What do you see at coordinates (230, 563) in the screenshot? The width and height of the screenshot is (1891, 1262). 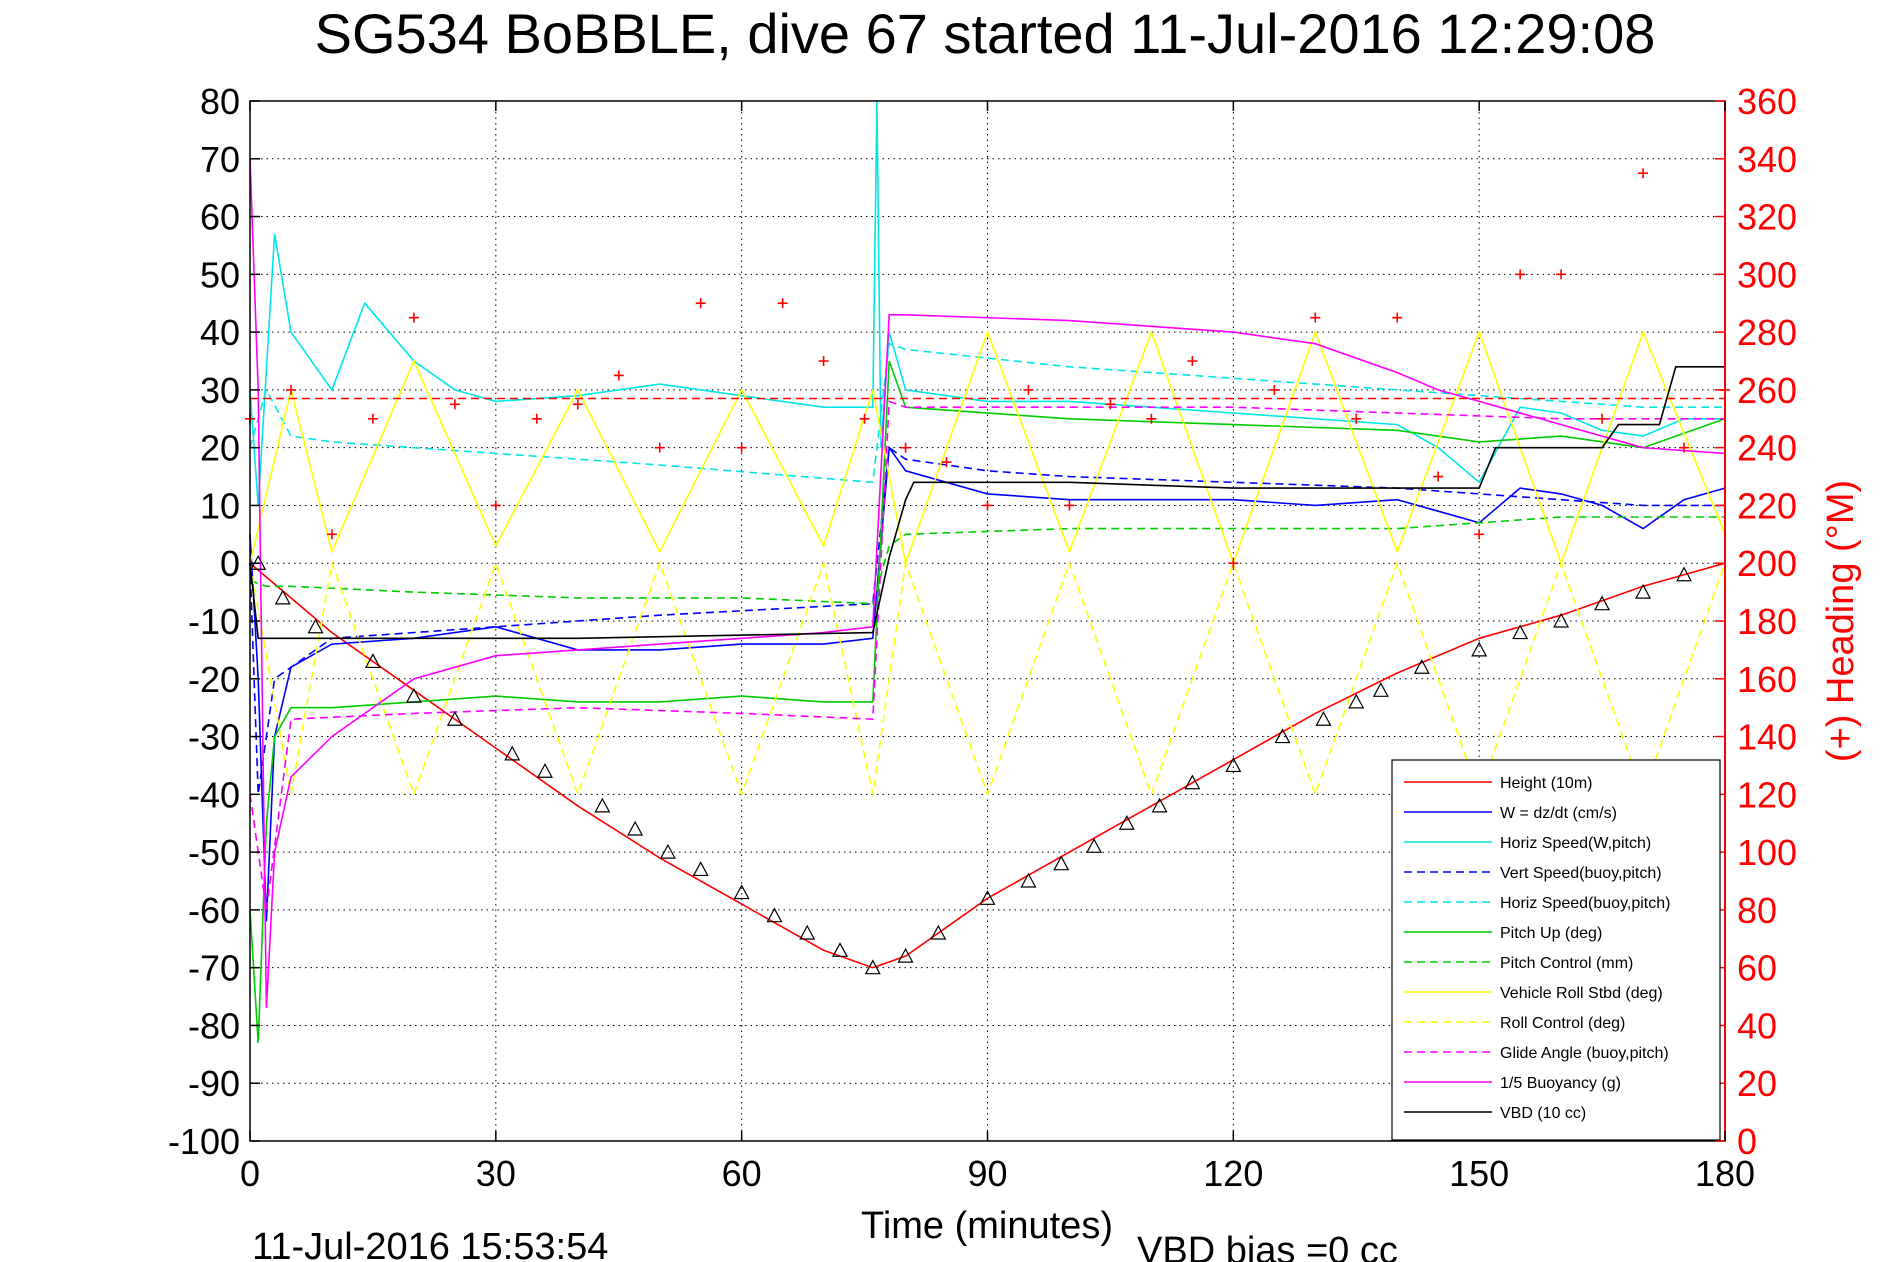 I see `y-tick-label: 0` at bounding box center [230, 563].